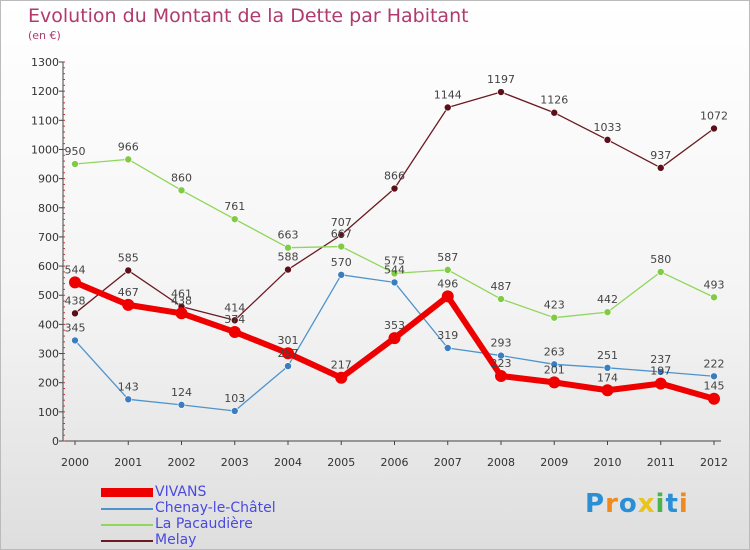 The image size is (750, 550). I want to click on data-label-pacaudiere: 575, so click(394, 260).